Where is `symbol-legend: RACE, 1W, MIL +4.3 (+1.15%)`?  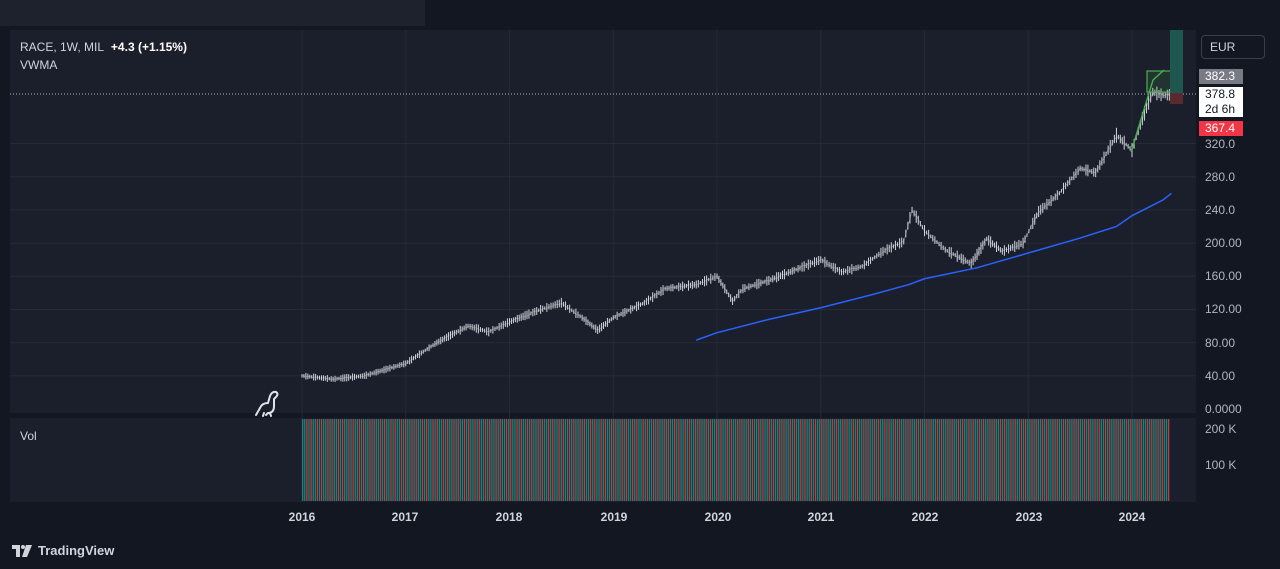 symbol-legend: RACE, 1W, MIL +4.3 (+1.15%) is located at coordinates (103, 47).